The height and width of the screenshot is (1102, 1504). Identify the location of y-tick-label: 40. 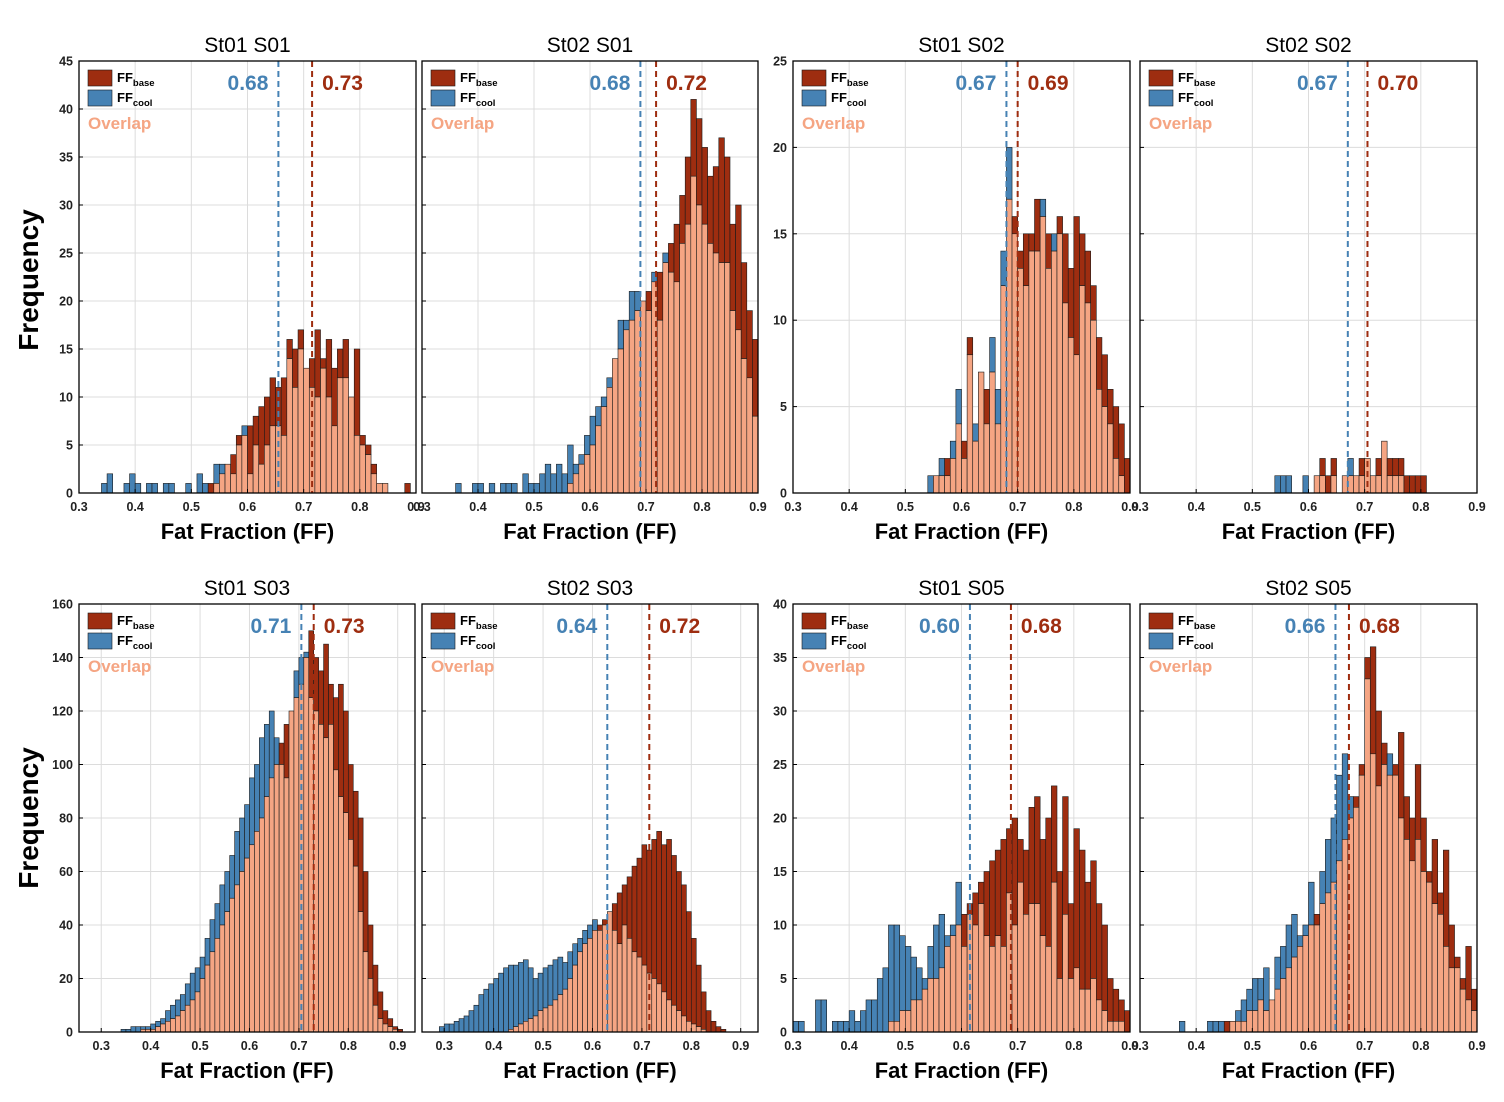
(66, 926).